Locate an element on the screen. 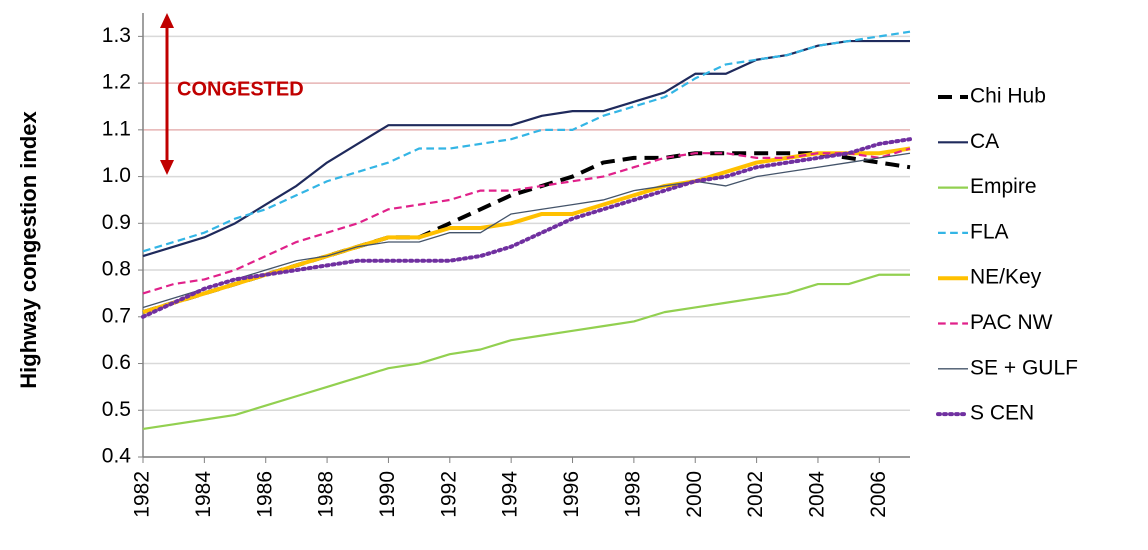 This screenshot has width=1148, height=550. x-tick-label: 1984 is located at coordinates (203, 494).